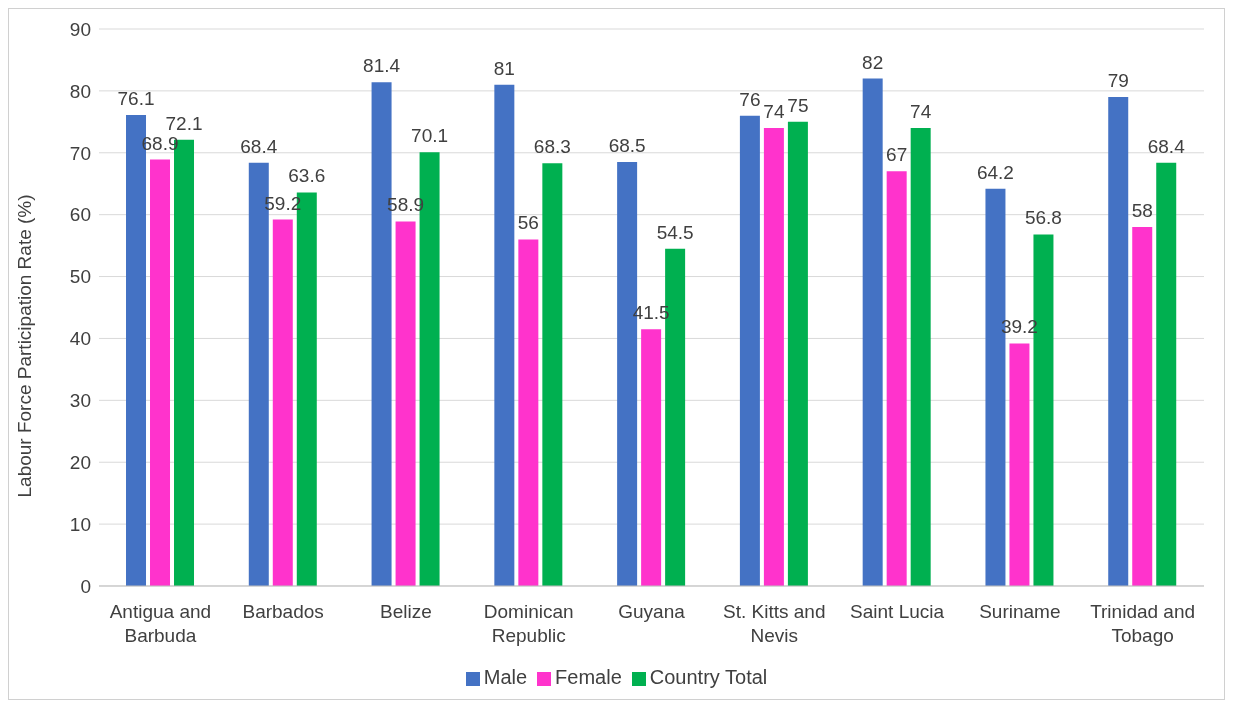 The image size is (1233, 708). Describe the element at coordinates (430, 136) in the screenshot. I see `data-label: 70.1` at that location.